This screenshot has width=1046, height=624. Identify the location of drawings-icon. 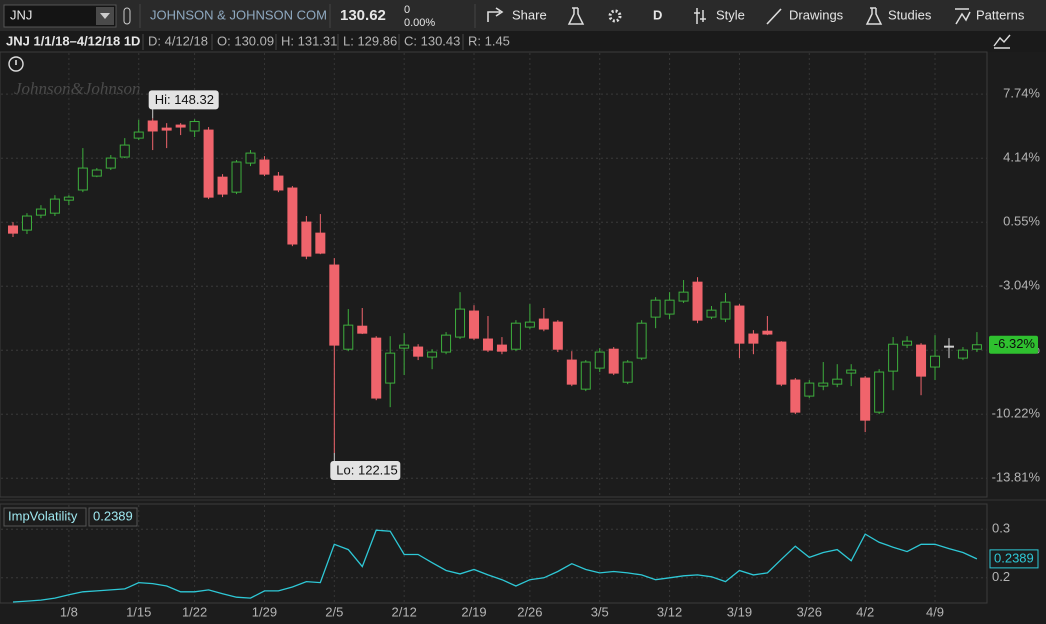
(774, 16).